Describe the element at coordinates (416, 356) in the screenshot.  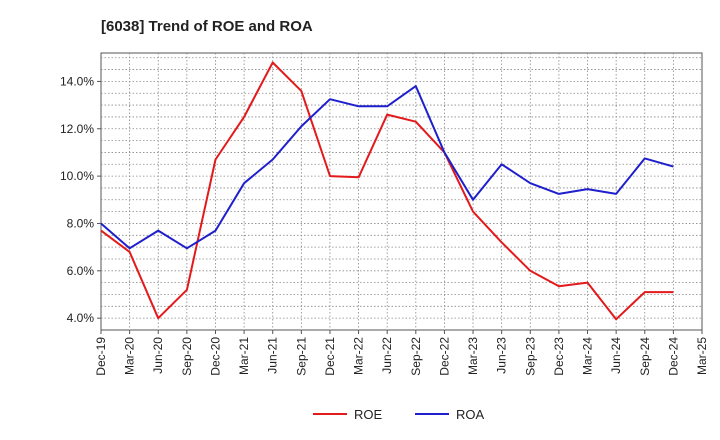
I see `x-tick-label: Sep-22` at that location.